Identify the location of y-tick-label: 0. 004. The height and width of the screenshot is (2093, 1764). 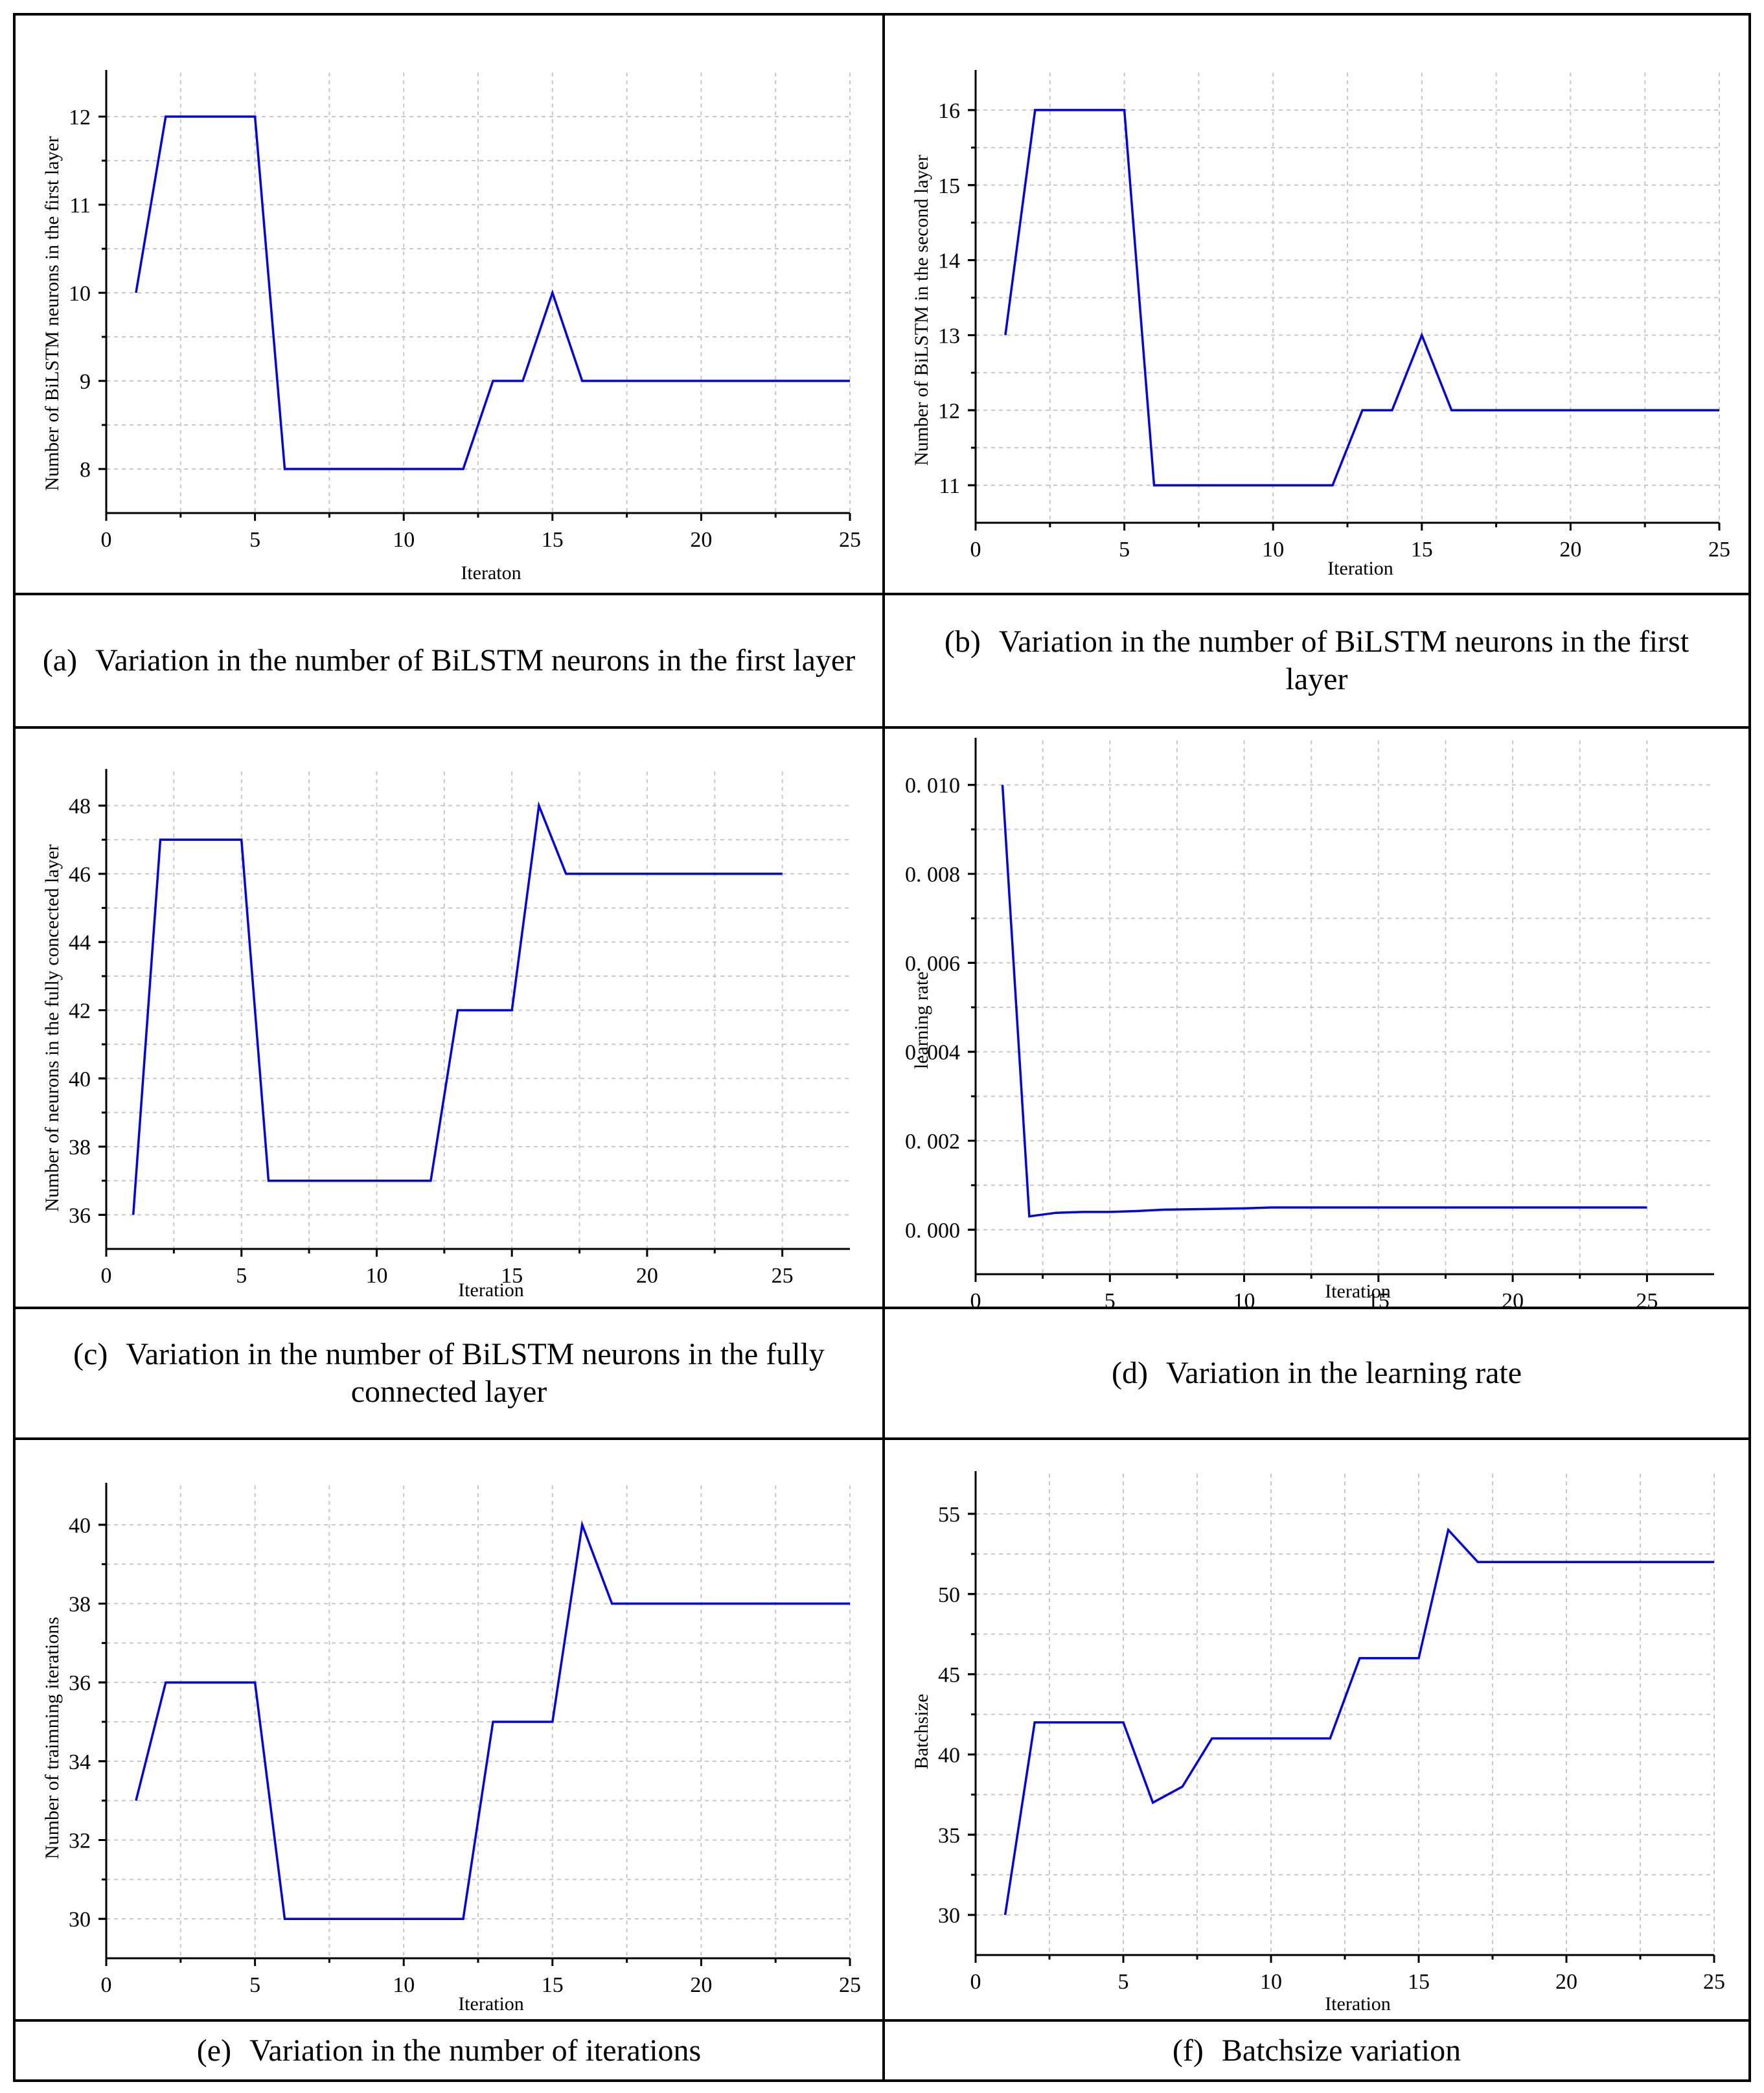
(932, 1053).